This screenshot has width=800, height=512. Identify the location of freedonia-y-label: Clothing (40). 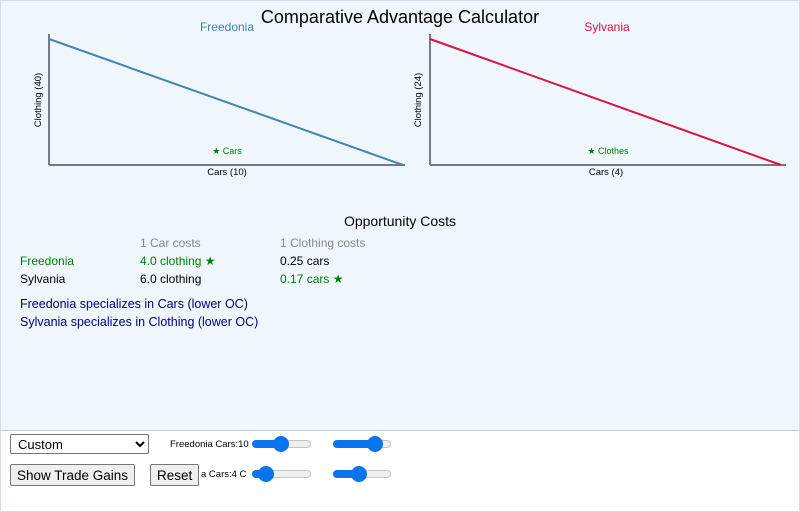
(38, 100).